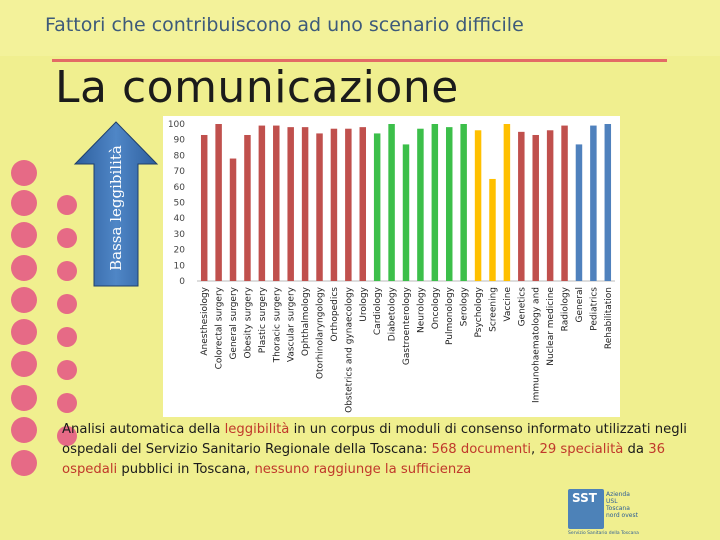  Describe the element at coordinates (143, 429) in the screenshot. I see `caption-part: Analisi automatica della` at that location.